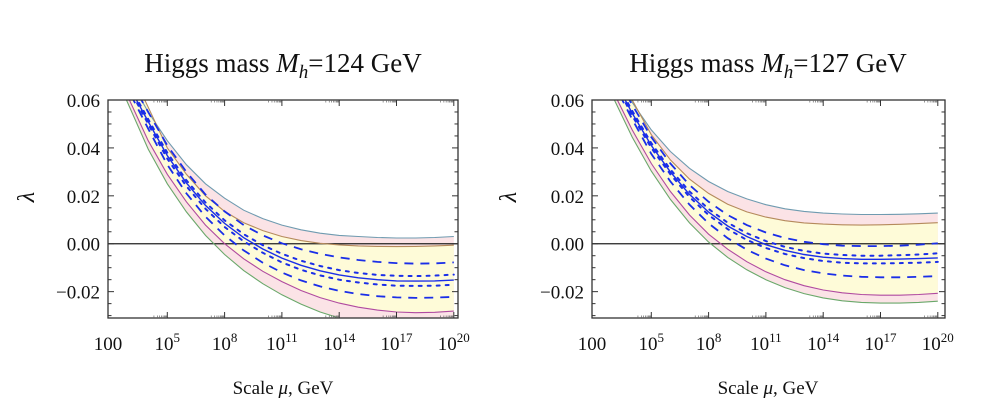  Describe the element at coordinates (850, 63) in the screenshot. I see `title-suffix: =127 GeV` at that location.